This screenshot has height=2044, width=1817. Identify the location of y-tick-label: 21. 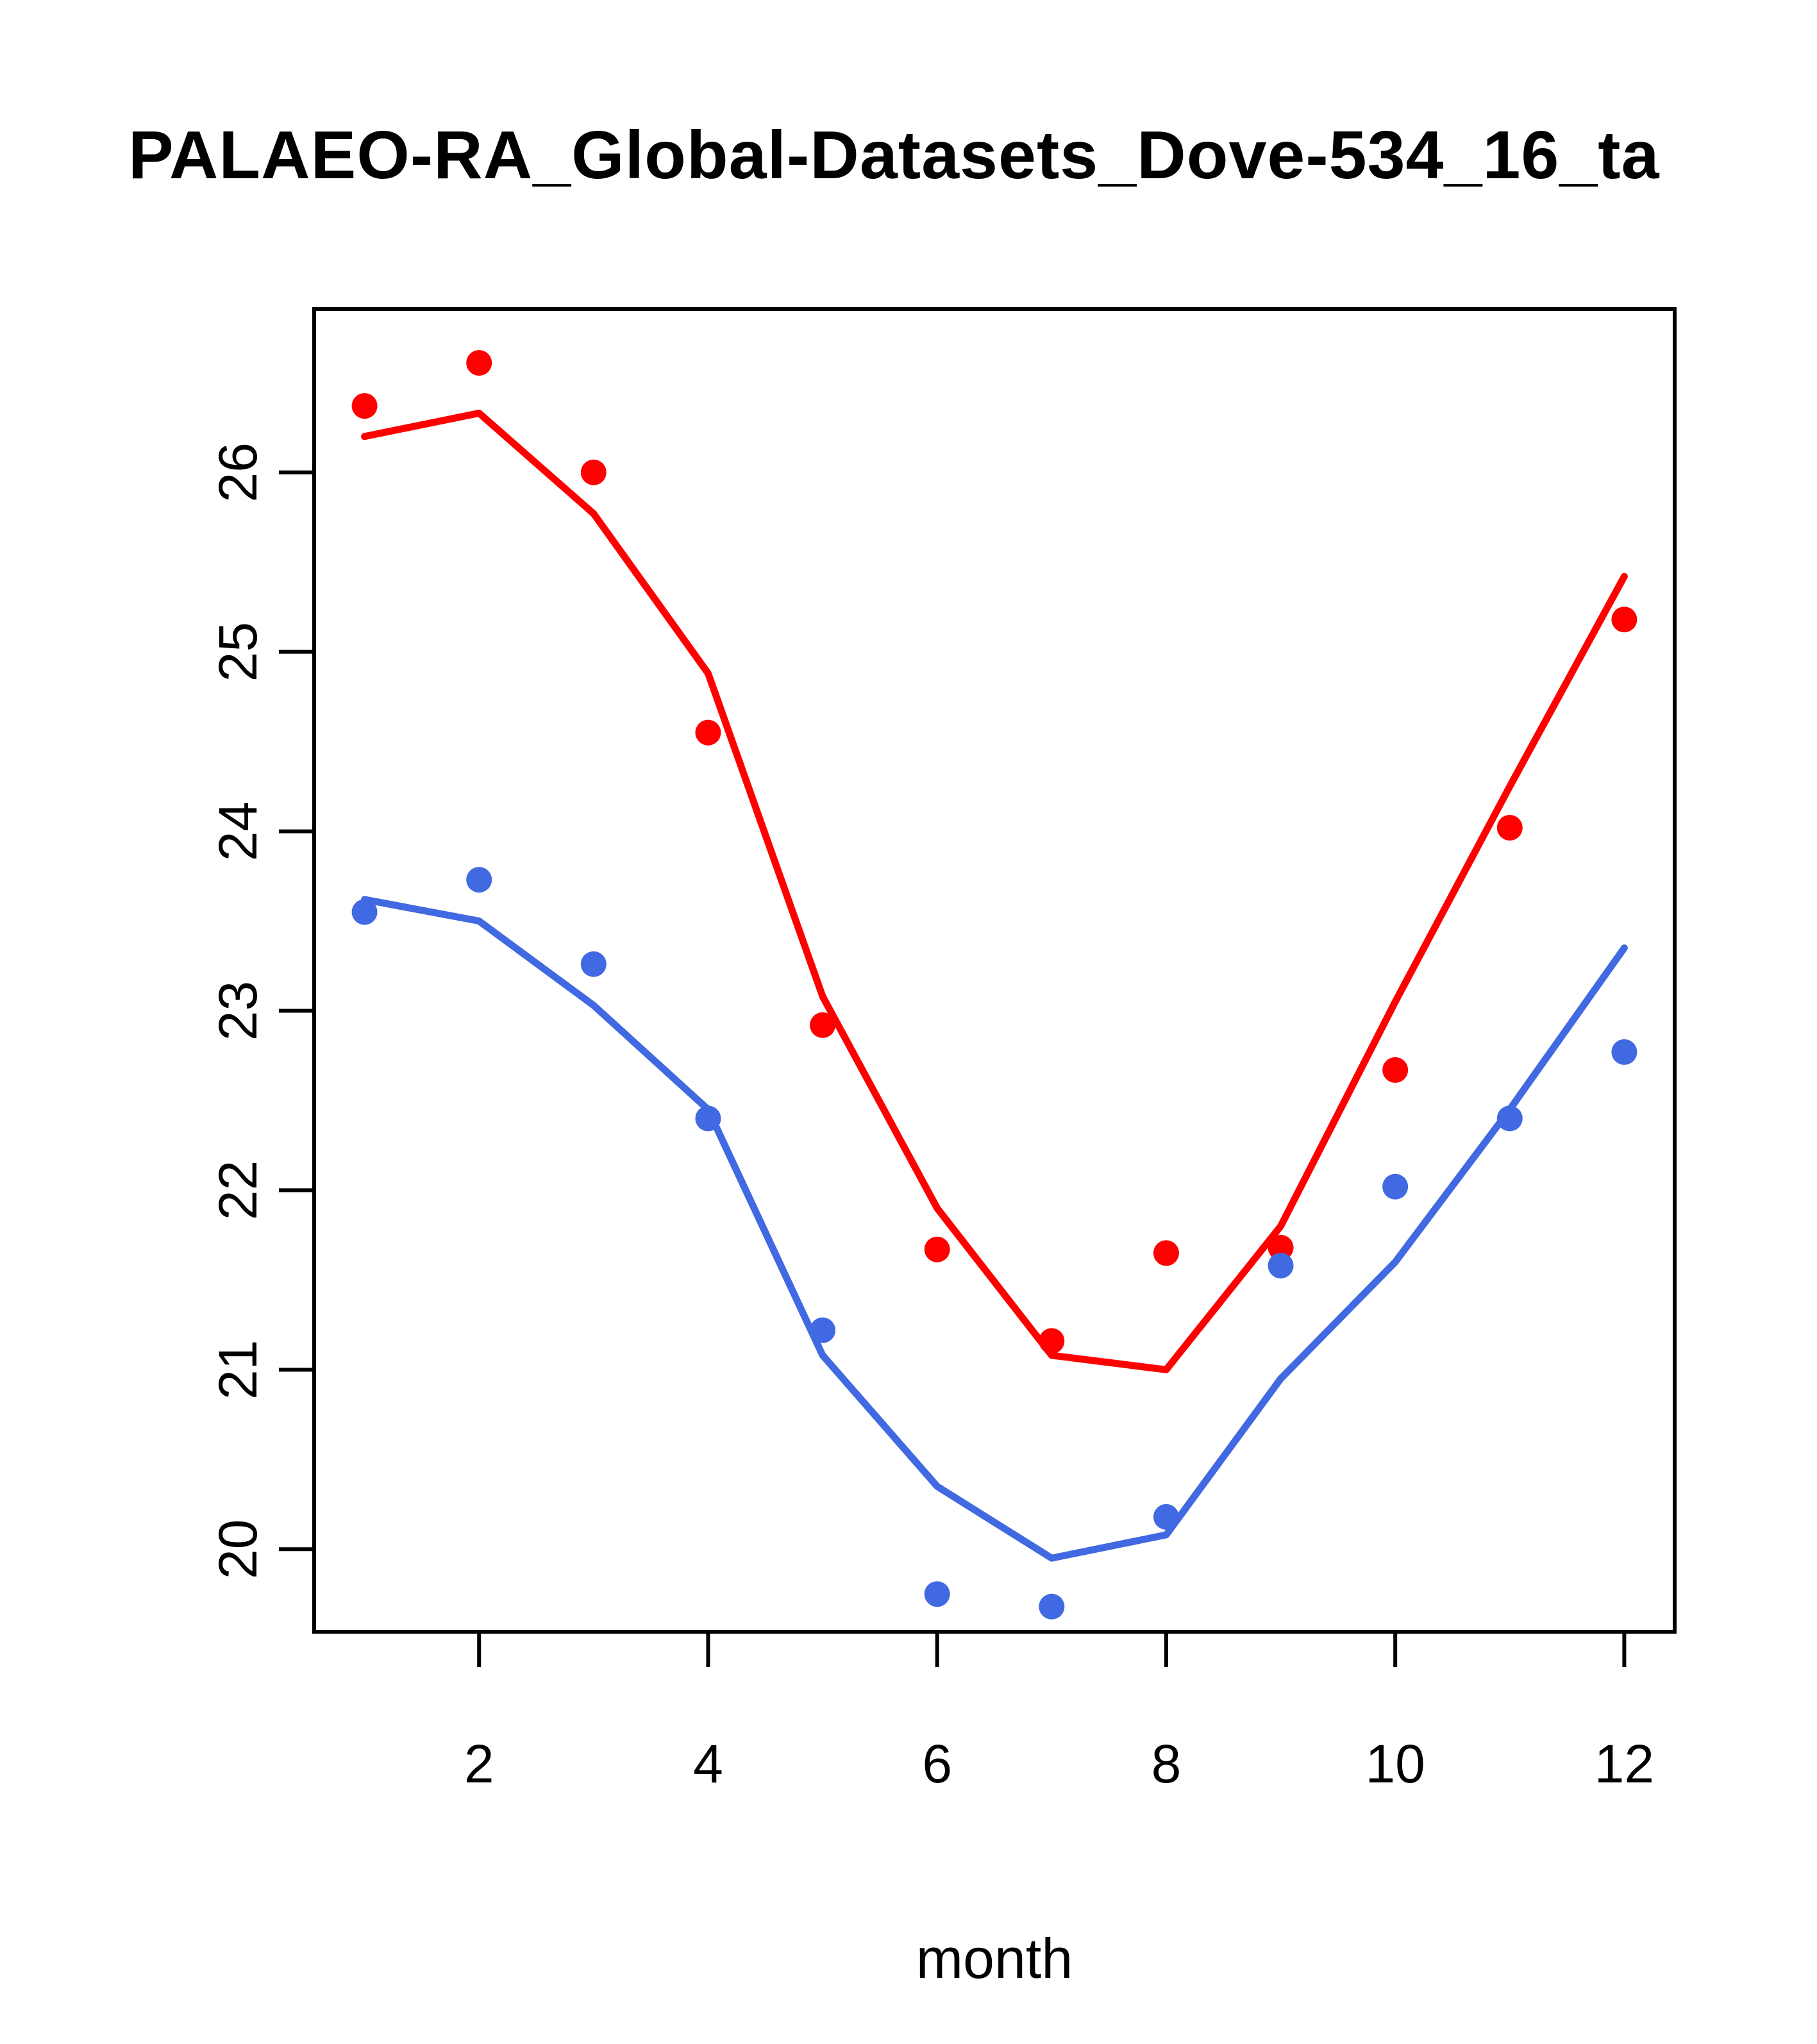
(238, 1370).